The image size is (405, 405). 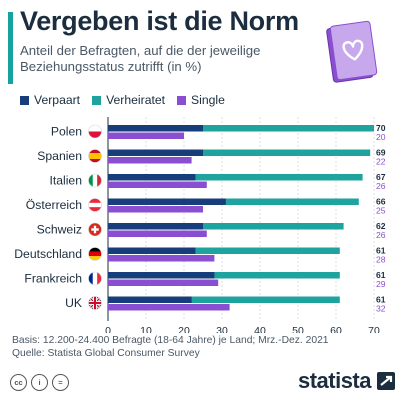 I want to click on category-label: Spanien, so click(x=59, y=156).